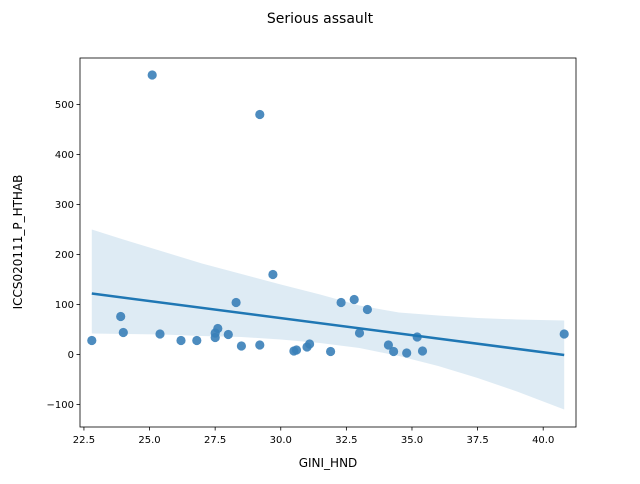  I want to click on y-axis-label: ICCS020111_P_HTHAB, so click(18, 242).